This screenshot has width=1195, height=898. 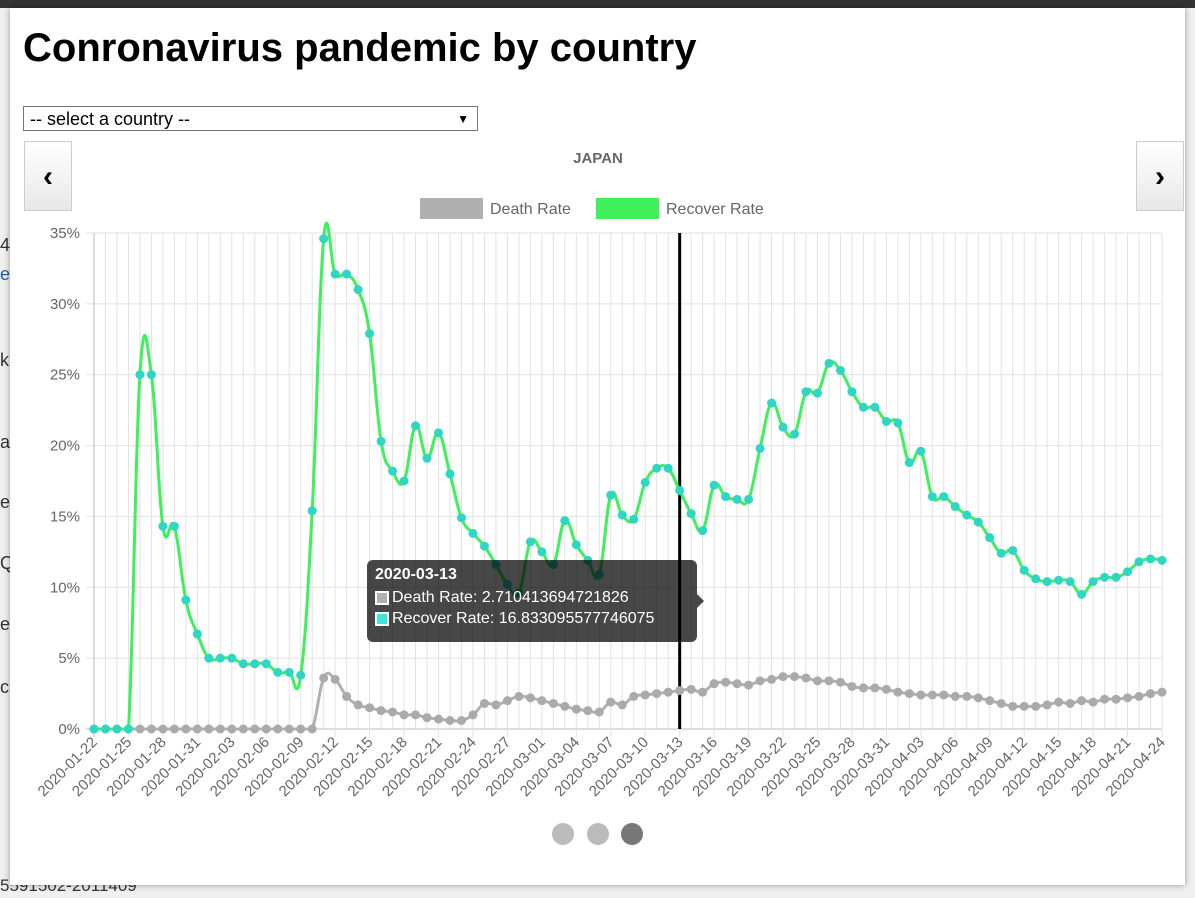 I want to click on chart-title: JAPAN, so click(x=598, y=158).